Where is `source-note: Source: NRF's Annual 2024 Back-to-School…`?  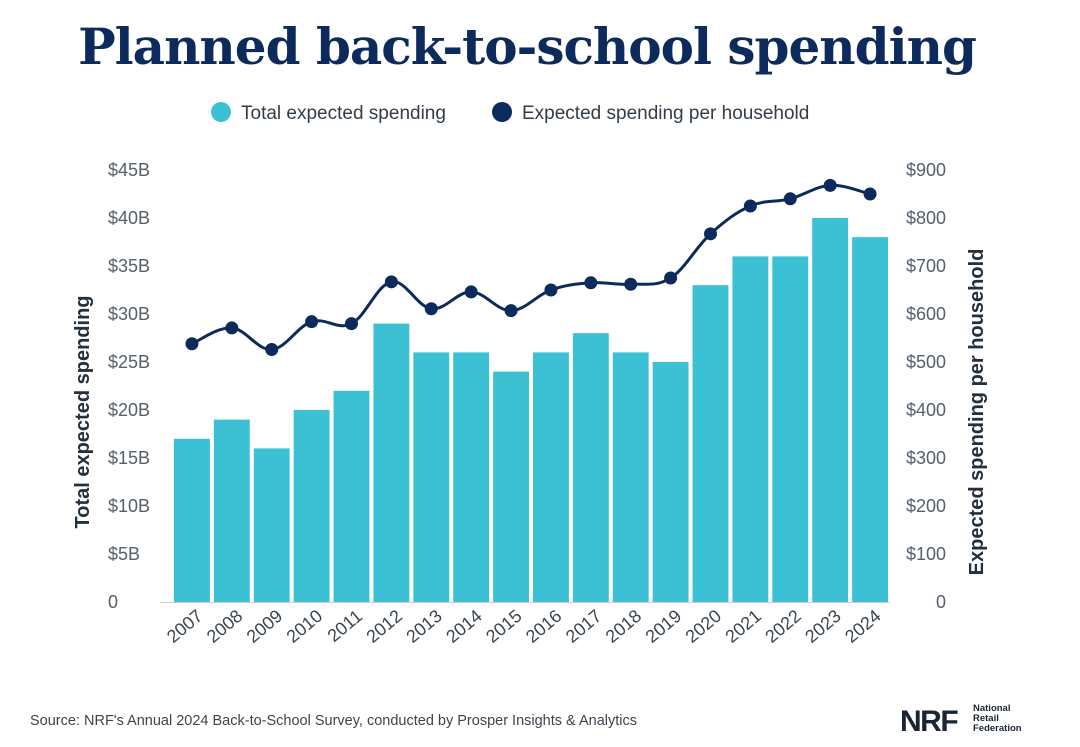
source-note: Source: NRF's Annual 2024 Back-to-School… is located at coordinates (333, 721).